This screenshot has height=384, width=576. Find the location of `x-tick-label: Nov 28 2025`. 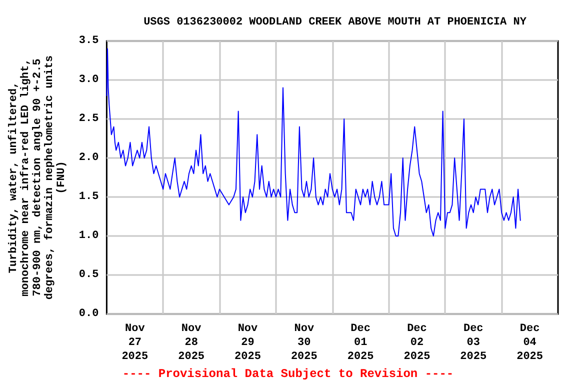

x-tick-label: Nov 28 2025 is located at coordinates (191, 343).